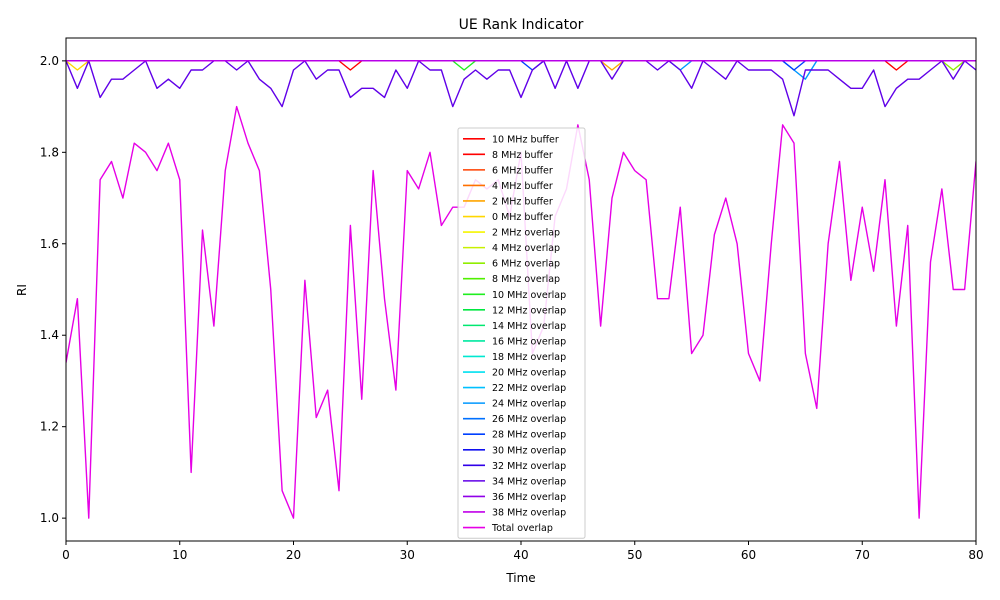  I want to click on legend-label: 10 MHz overlap, so click(529, 295).